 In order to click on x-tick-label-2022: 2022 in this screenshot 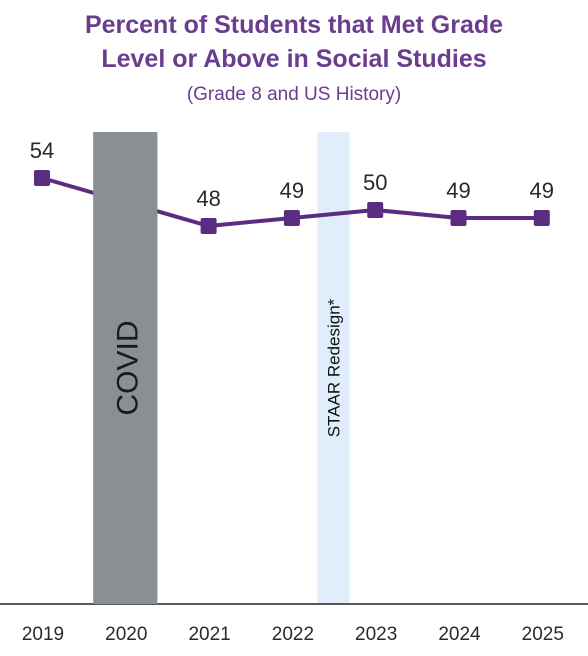, I will do `click(293, 634)`.